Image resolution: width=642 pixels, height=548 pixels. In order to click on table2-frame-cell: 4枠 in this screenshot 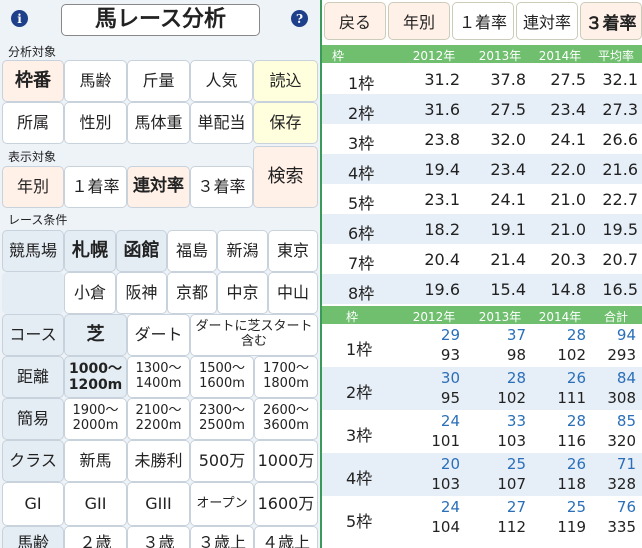, I will do `click(359, 478)`.